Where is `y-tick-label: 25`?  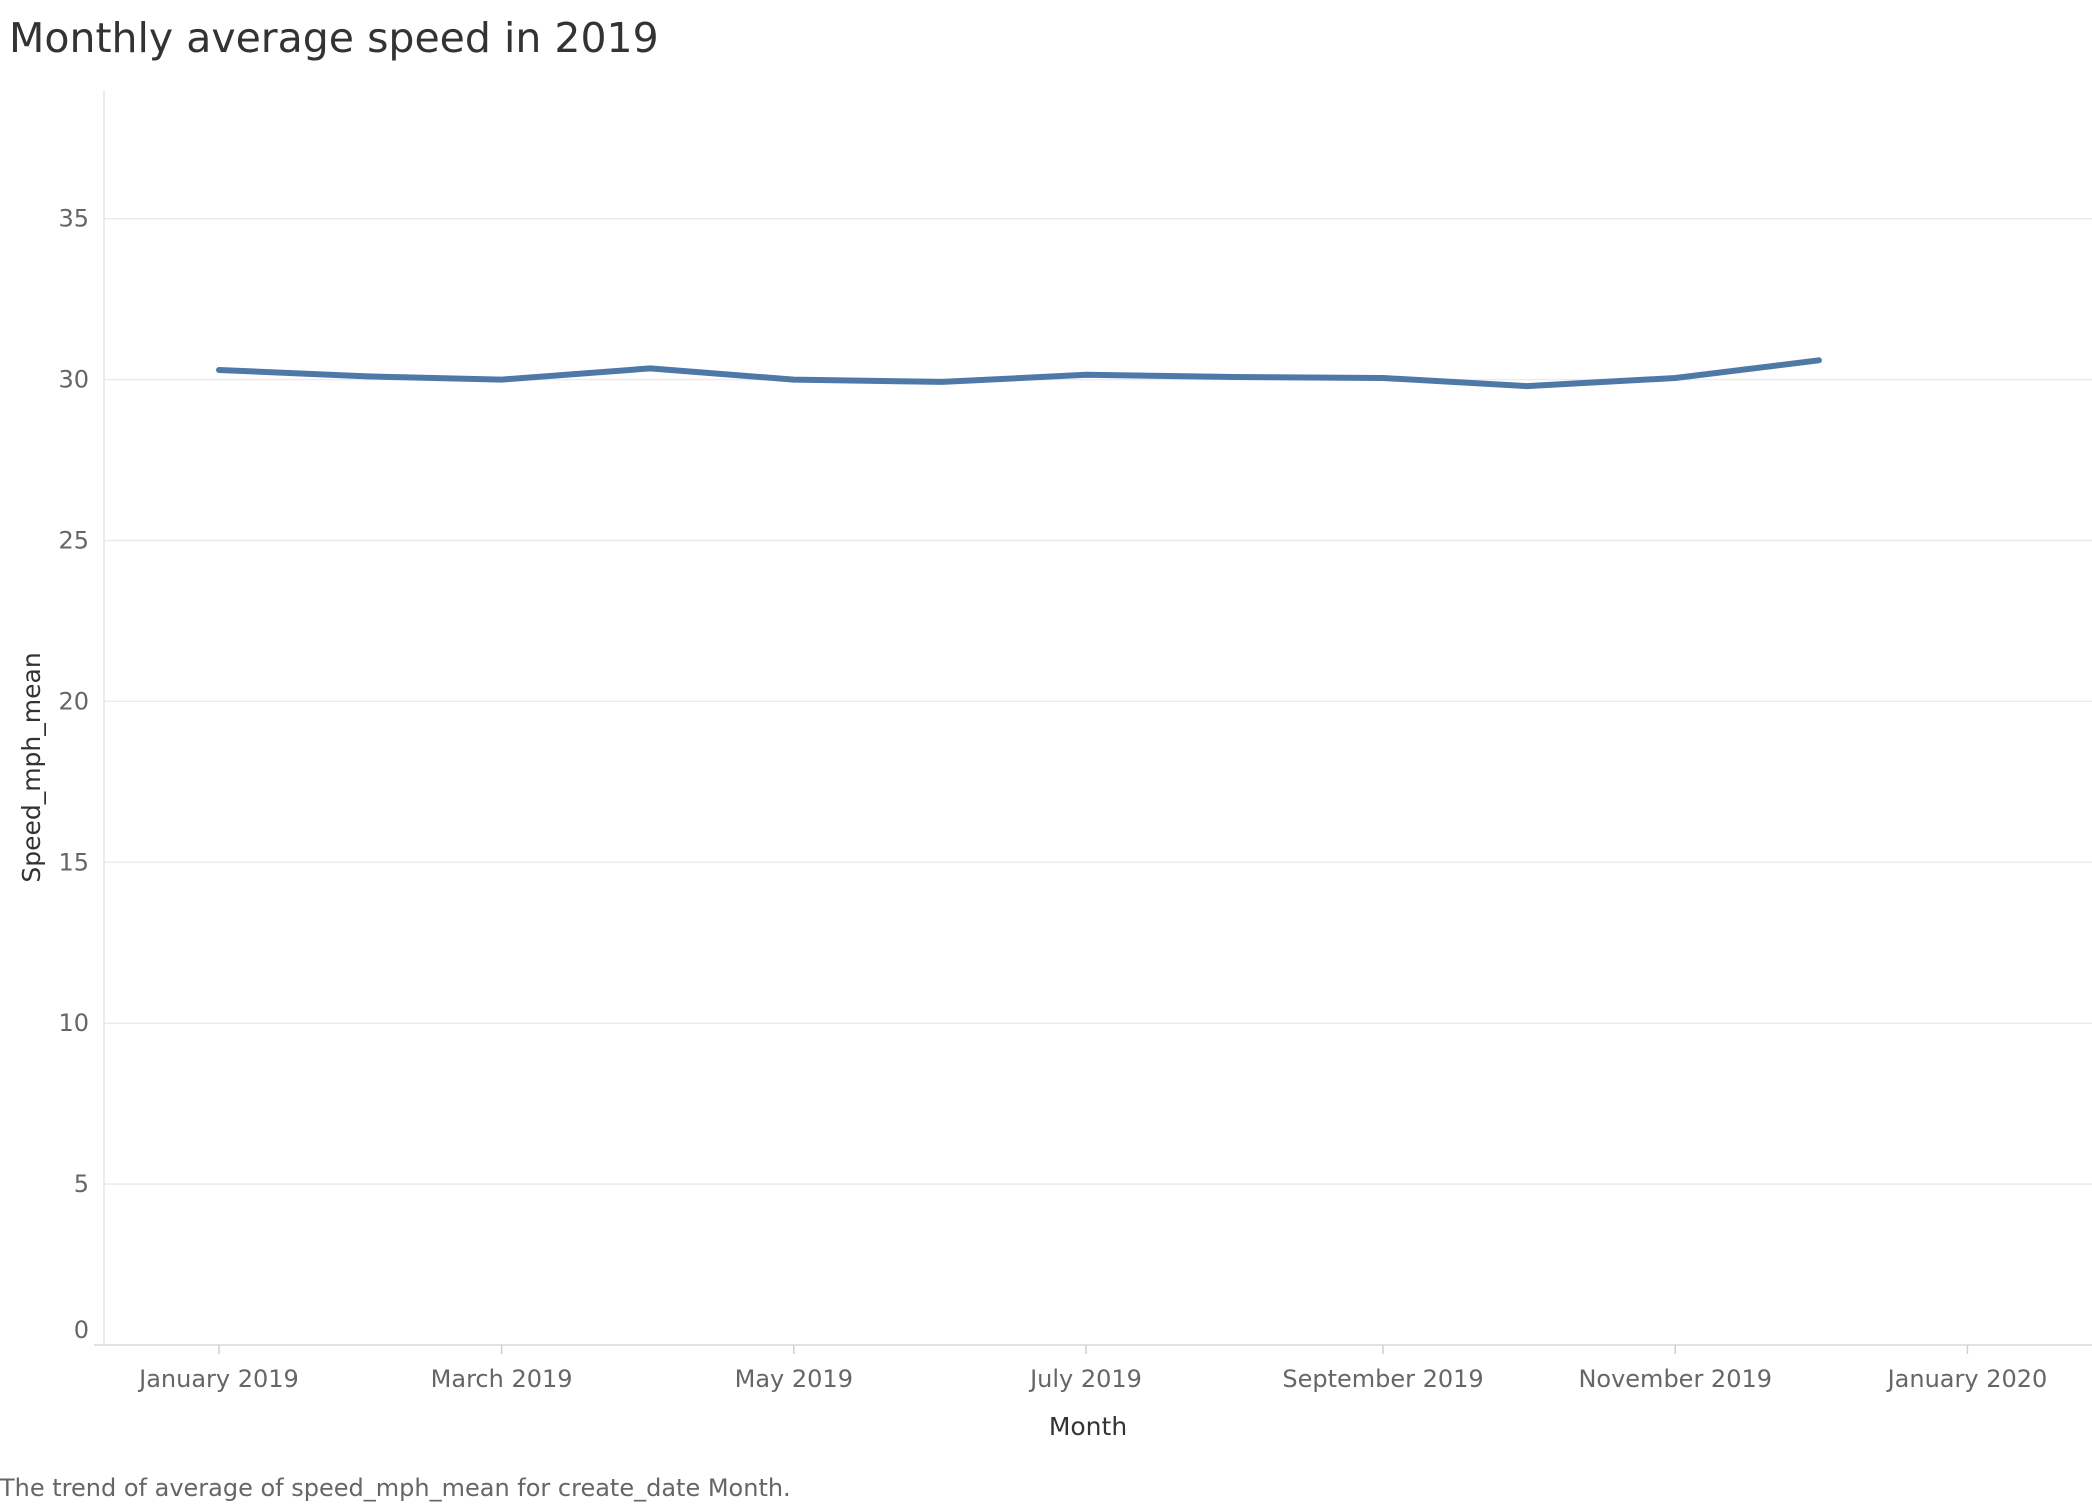
y-tick-label: 25 is located at coordinates (73, 541).